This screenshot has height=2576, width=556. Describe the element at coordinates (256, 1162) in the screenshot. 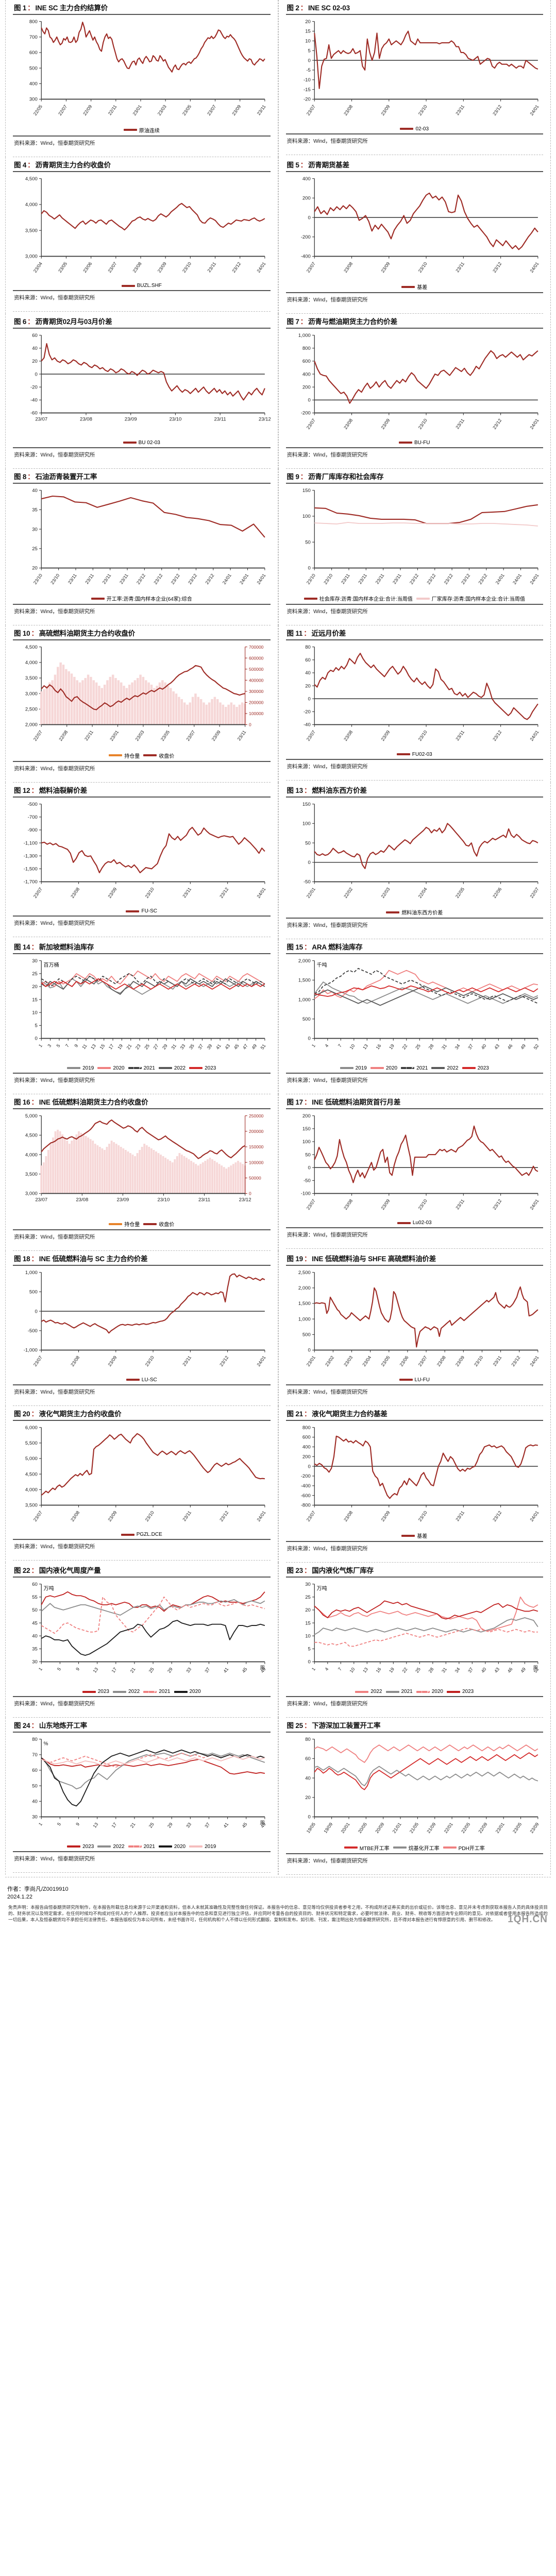

I see `svg-text: 100000` at that location.